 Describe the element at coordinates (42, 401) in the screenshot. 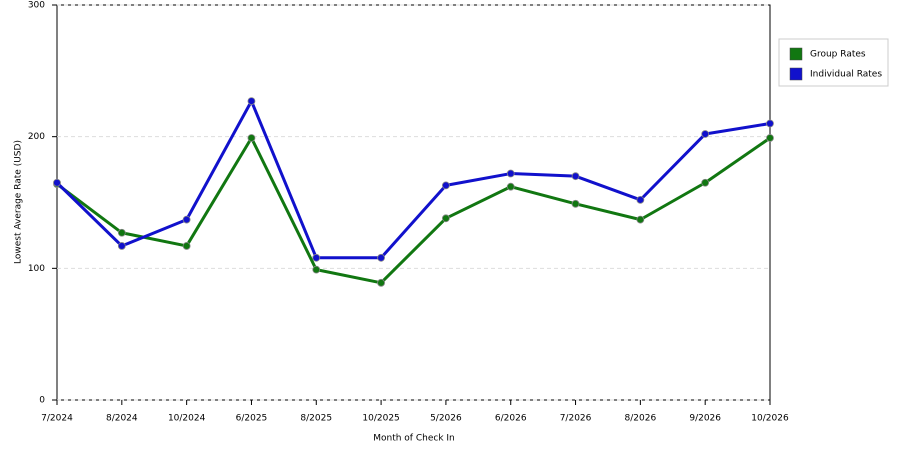

I see `y-tick-label: 0` at that location.